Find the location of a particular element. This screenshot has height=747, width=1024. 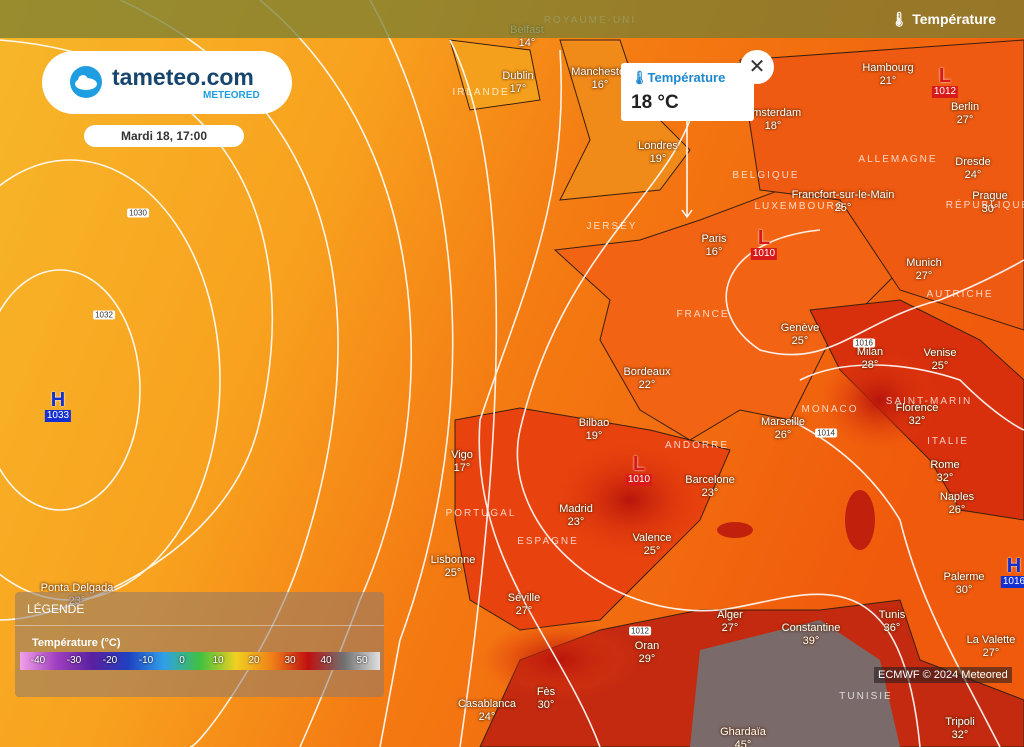

close-button: ✕ is located at coordinates (757, 67).